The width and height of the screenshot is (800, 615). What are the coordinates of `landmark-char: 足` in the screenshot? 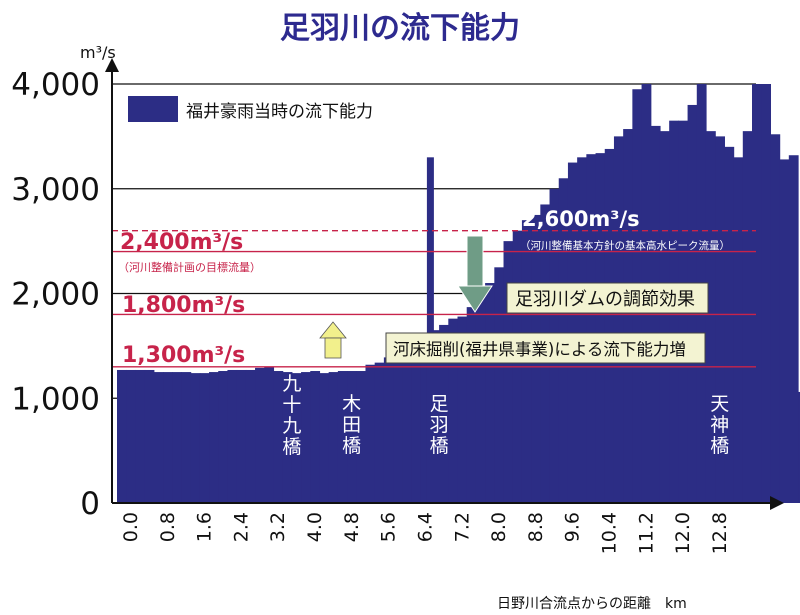 It's located at (439, 404).